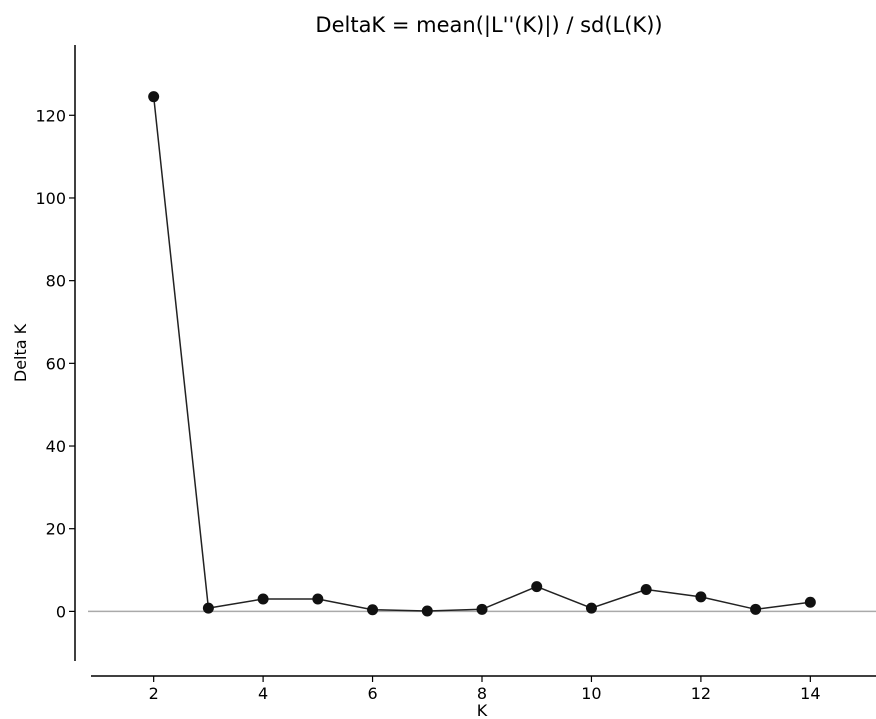 Image resolution: width=876 pixels, height=719 pixels. What do you see at coordinates (810, 693) in the screenshot?
I see `x-tick-label: 14` at bounding box center [810, 693].